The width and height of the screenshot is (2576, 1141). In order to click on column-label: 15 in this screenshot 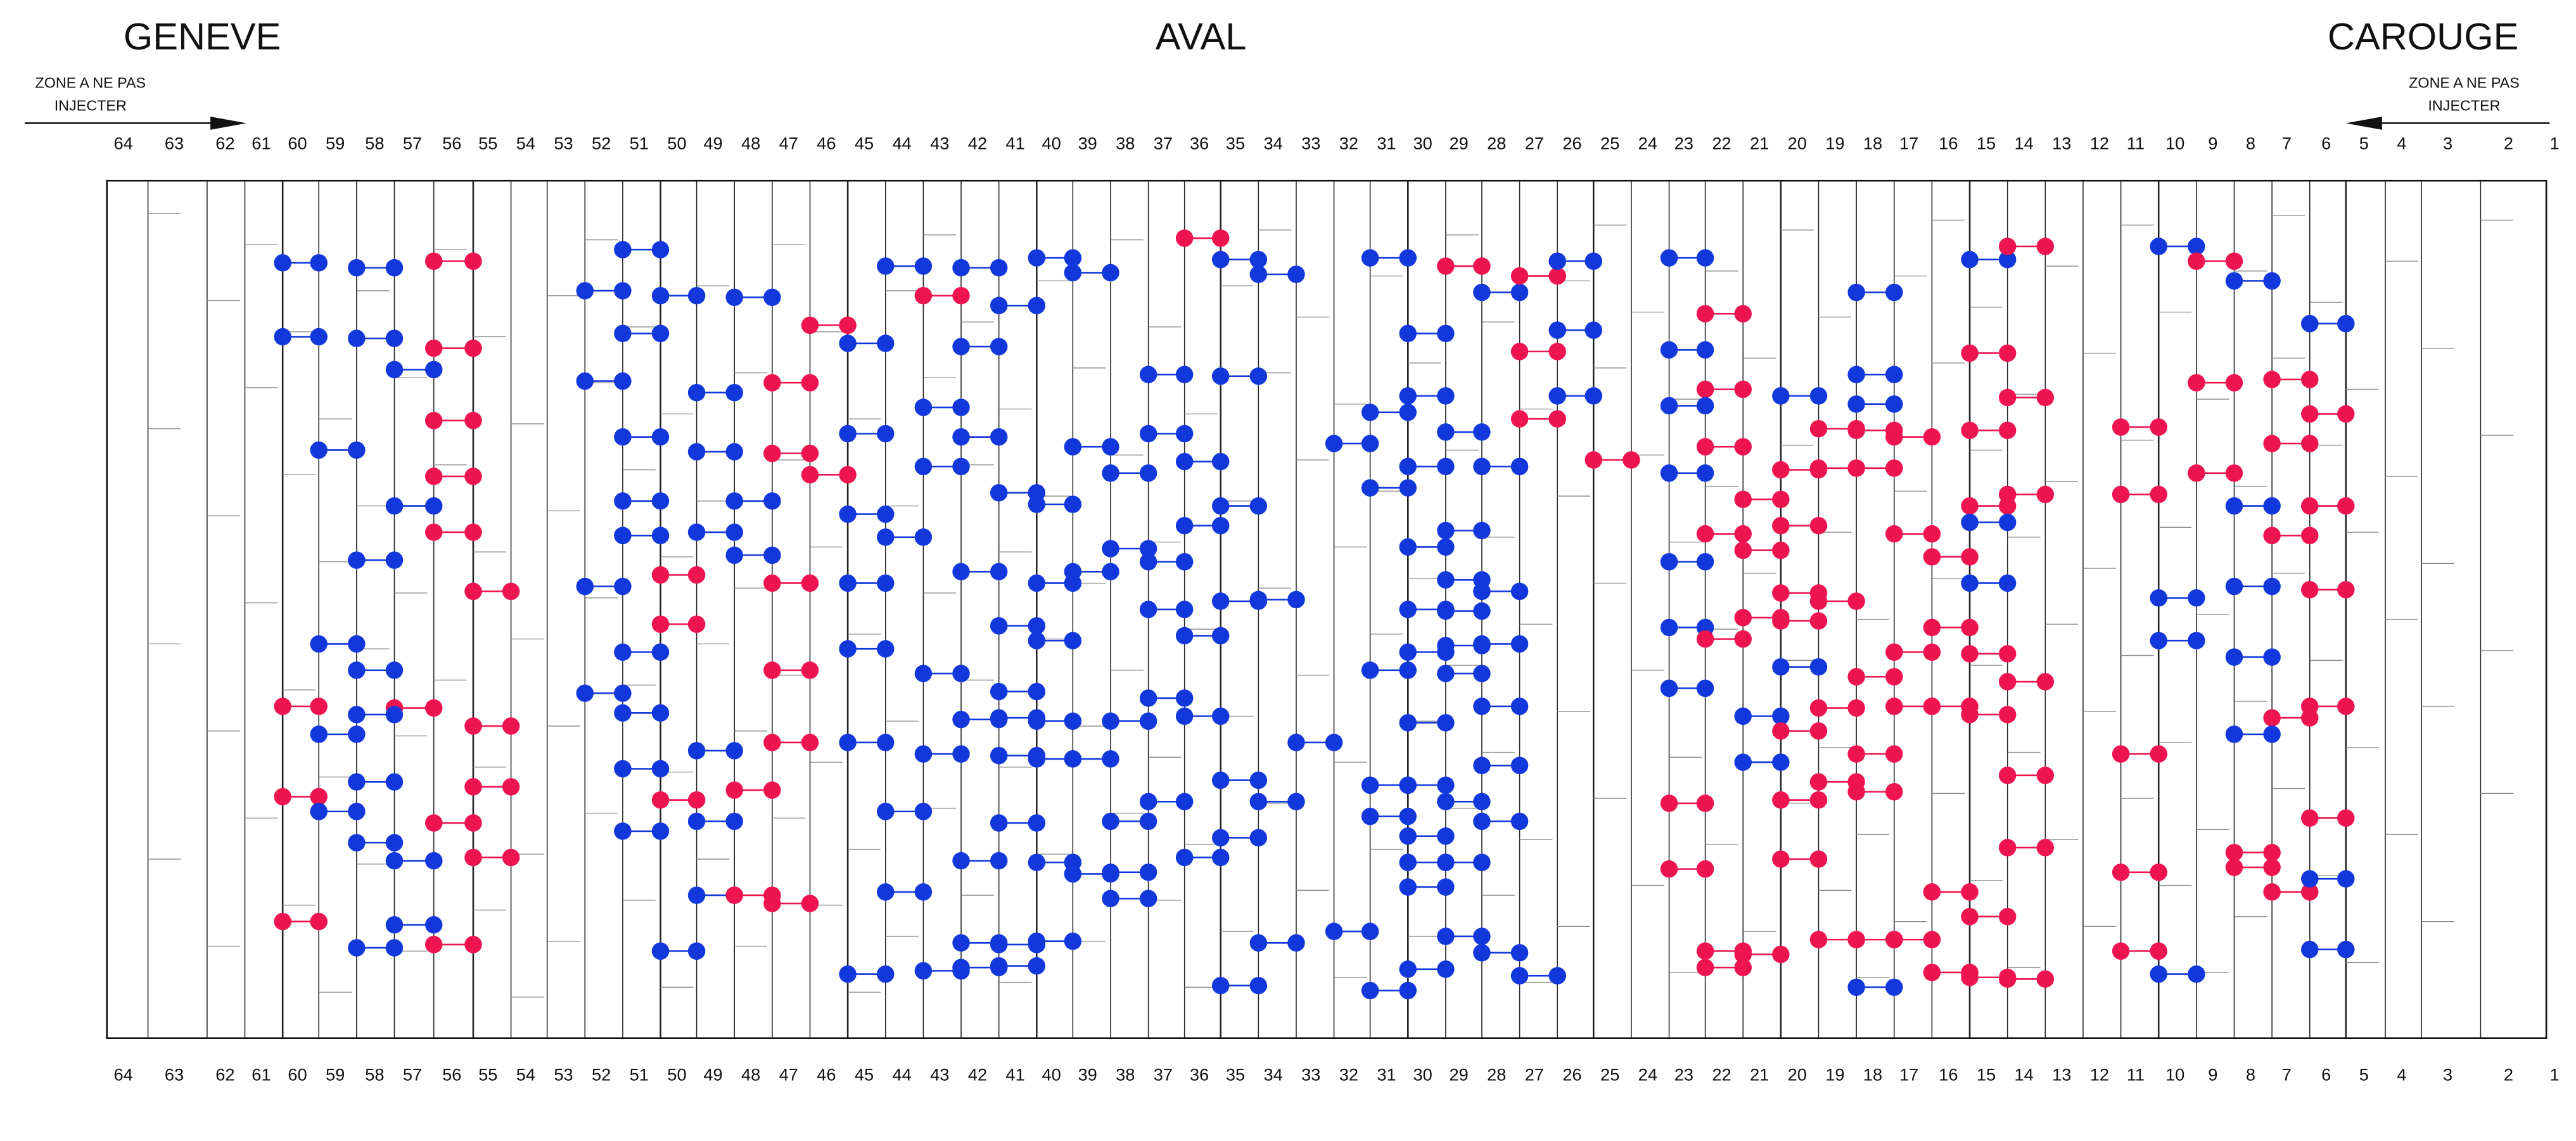, I will do `click(1986, 1075)`.